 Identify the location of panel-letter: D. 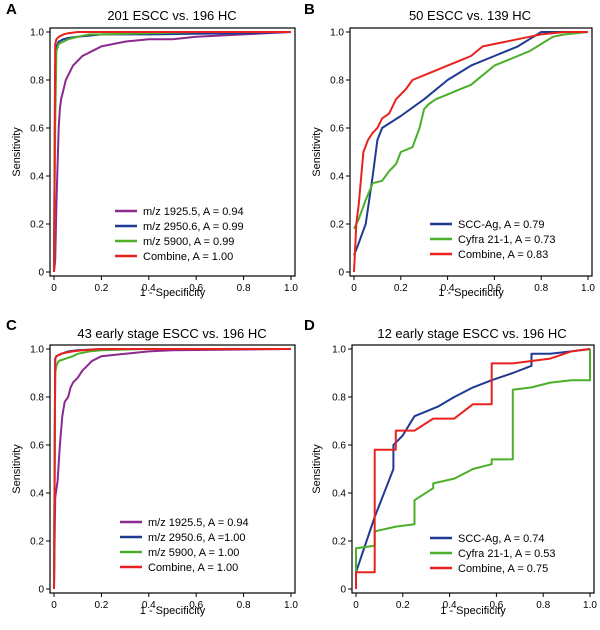
(309, 325).